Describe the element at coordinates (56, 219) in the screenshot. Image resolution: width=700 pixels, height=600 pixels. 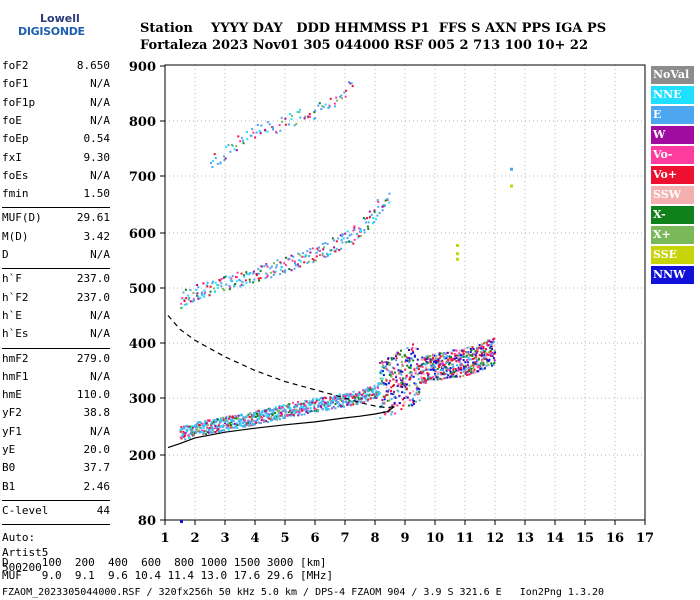
I see `parameter-row: MUF(D) 29.61` at that location.